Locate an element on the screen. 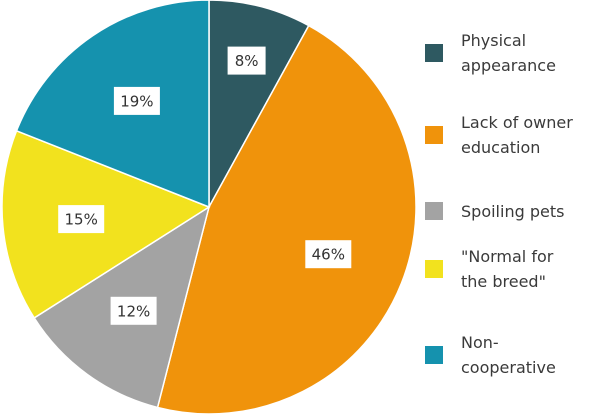  legend-item-normal-for-the-breed: "Normal for the breed" is located at coordinates (489, 269).